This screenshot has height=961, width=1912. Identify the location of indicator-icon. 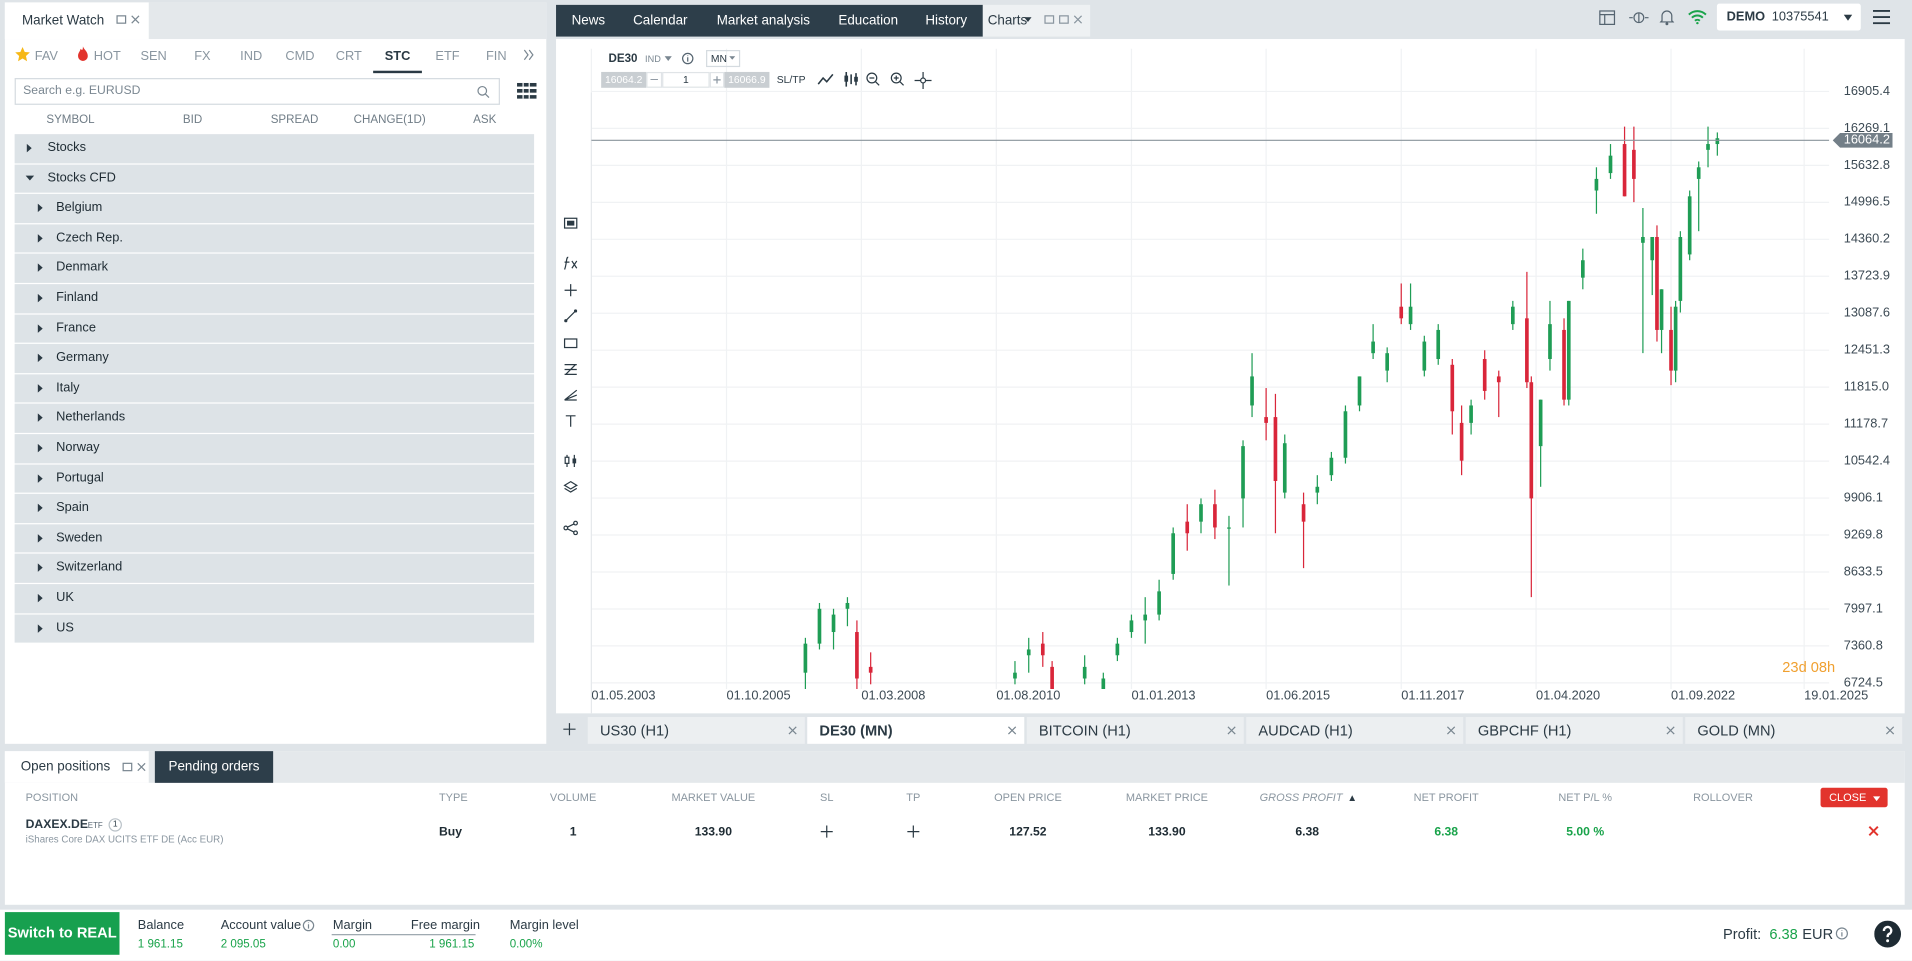
(851, 79).